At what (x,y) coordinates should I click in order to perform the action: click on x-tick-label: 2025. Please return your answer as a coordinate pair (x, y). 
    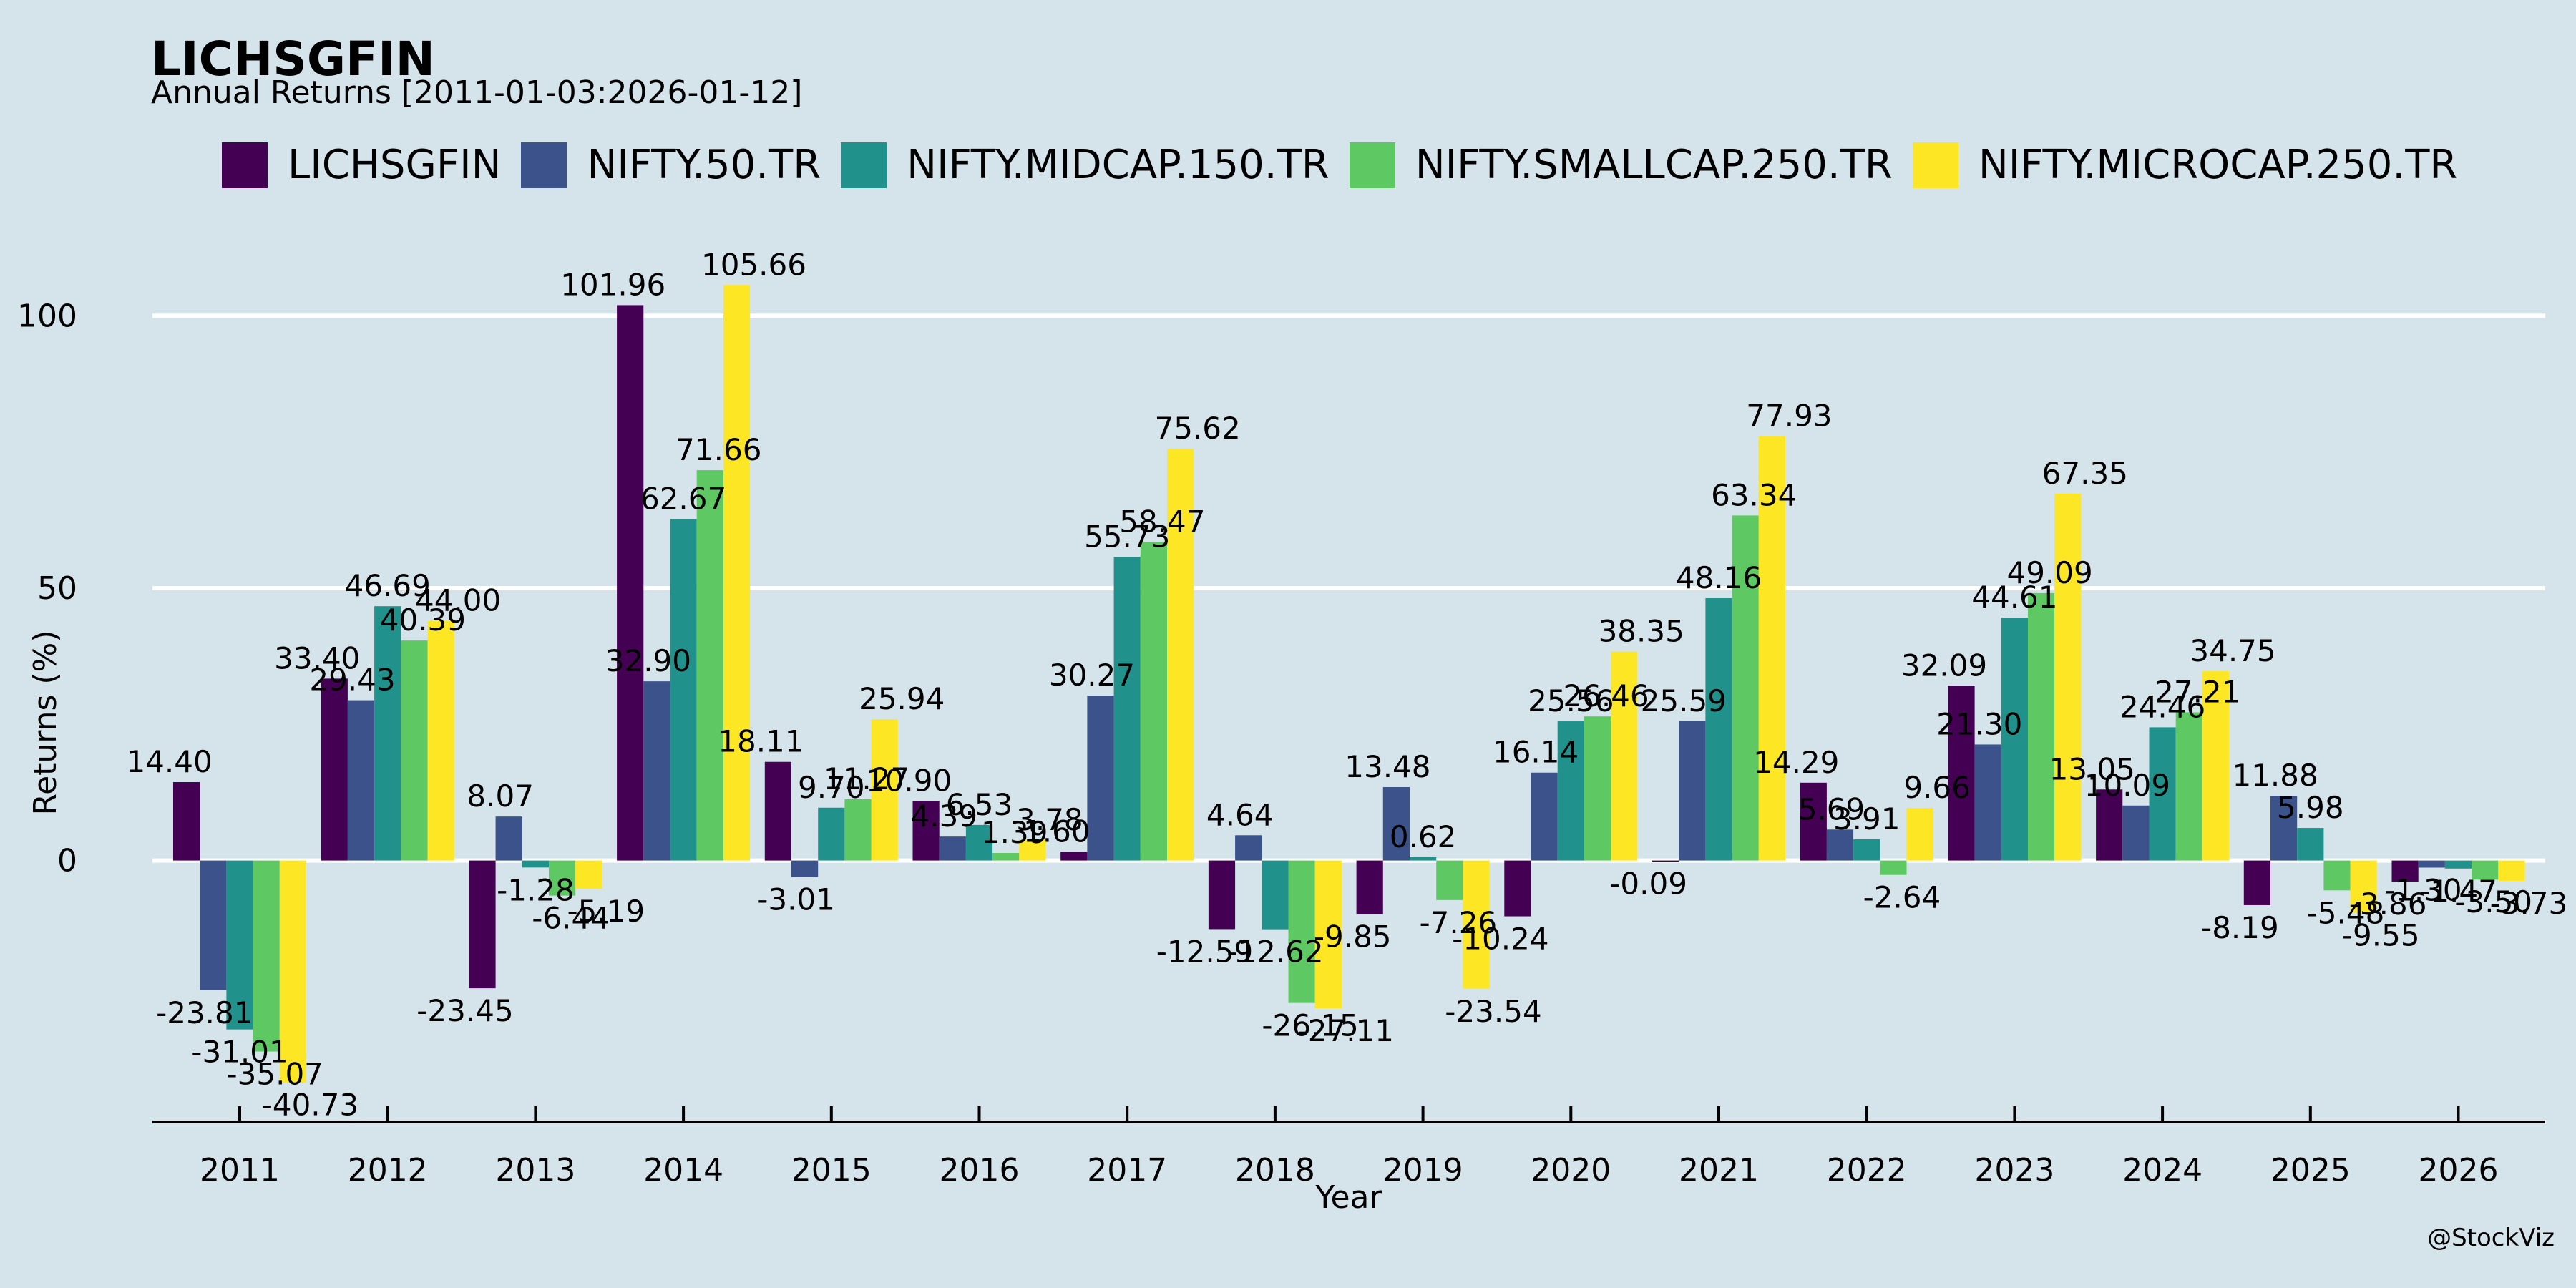
    Looking at the image, I should click on (2310, 1170).